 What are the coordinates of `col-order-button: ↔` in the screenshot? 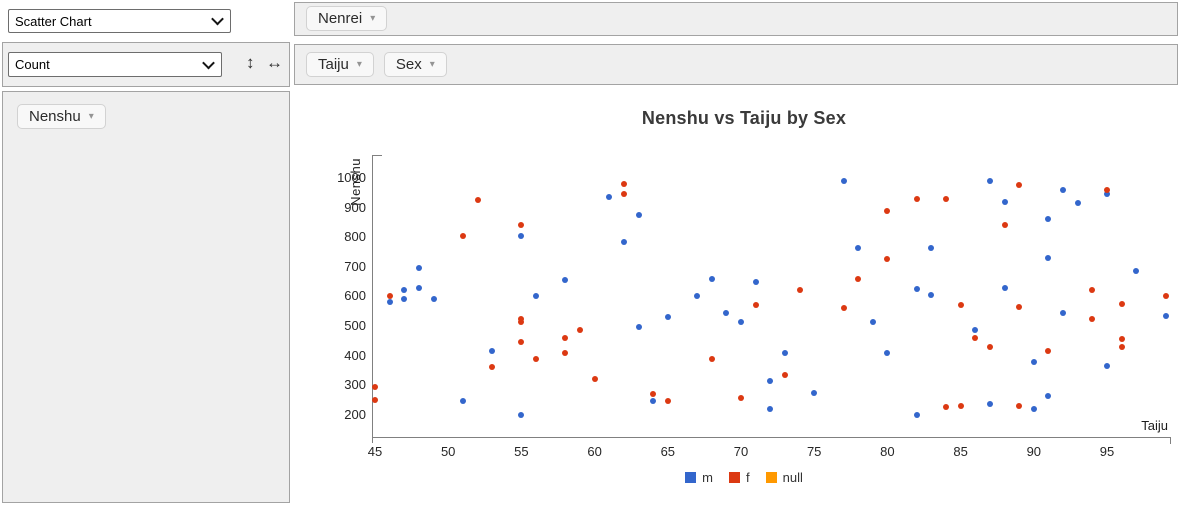 It's located at (274, 62).